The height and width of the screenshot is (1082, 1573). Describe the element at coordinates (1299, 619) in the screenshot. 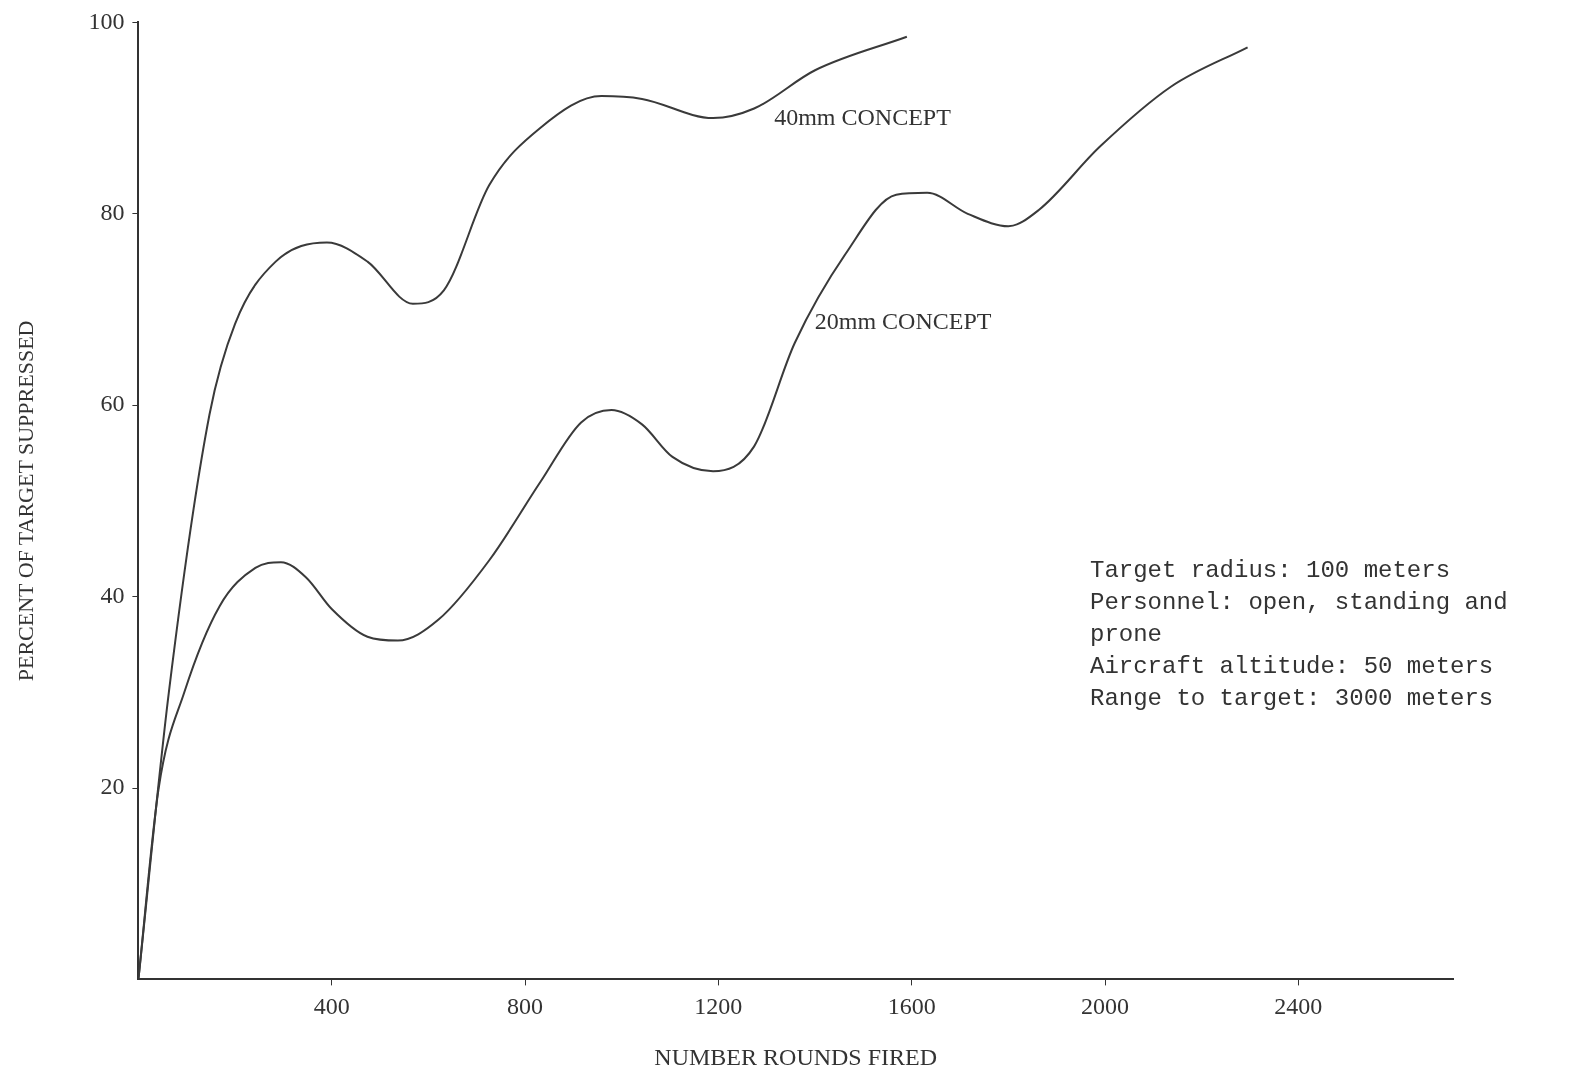

I see `annotation: Personnel: open, standing and prone` at that location.